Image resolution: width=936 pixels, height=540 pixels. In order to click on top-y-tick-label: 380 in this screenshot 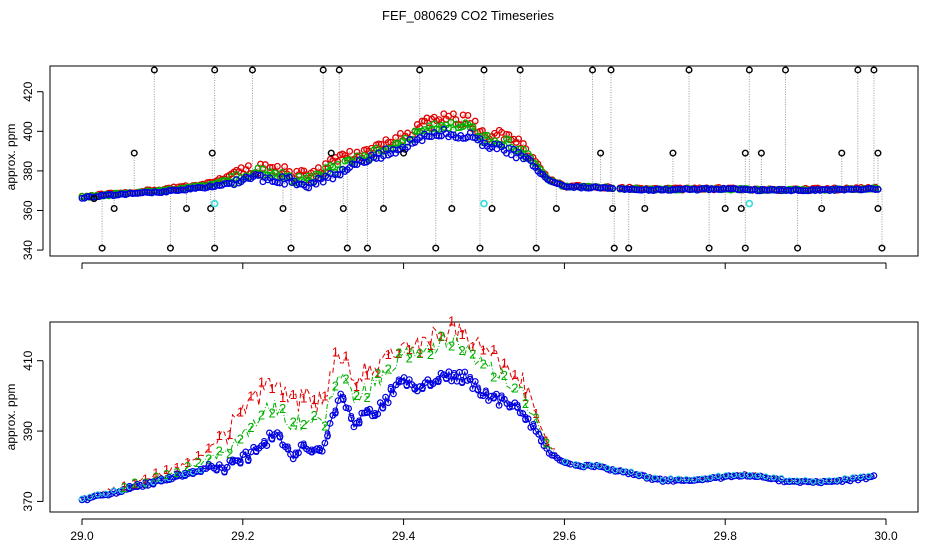, I will do `click(28, 171)`.